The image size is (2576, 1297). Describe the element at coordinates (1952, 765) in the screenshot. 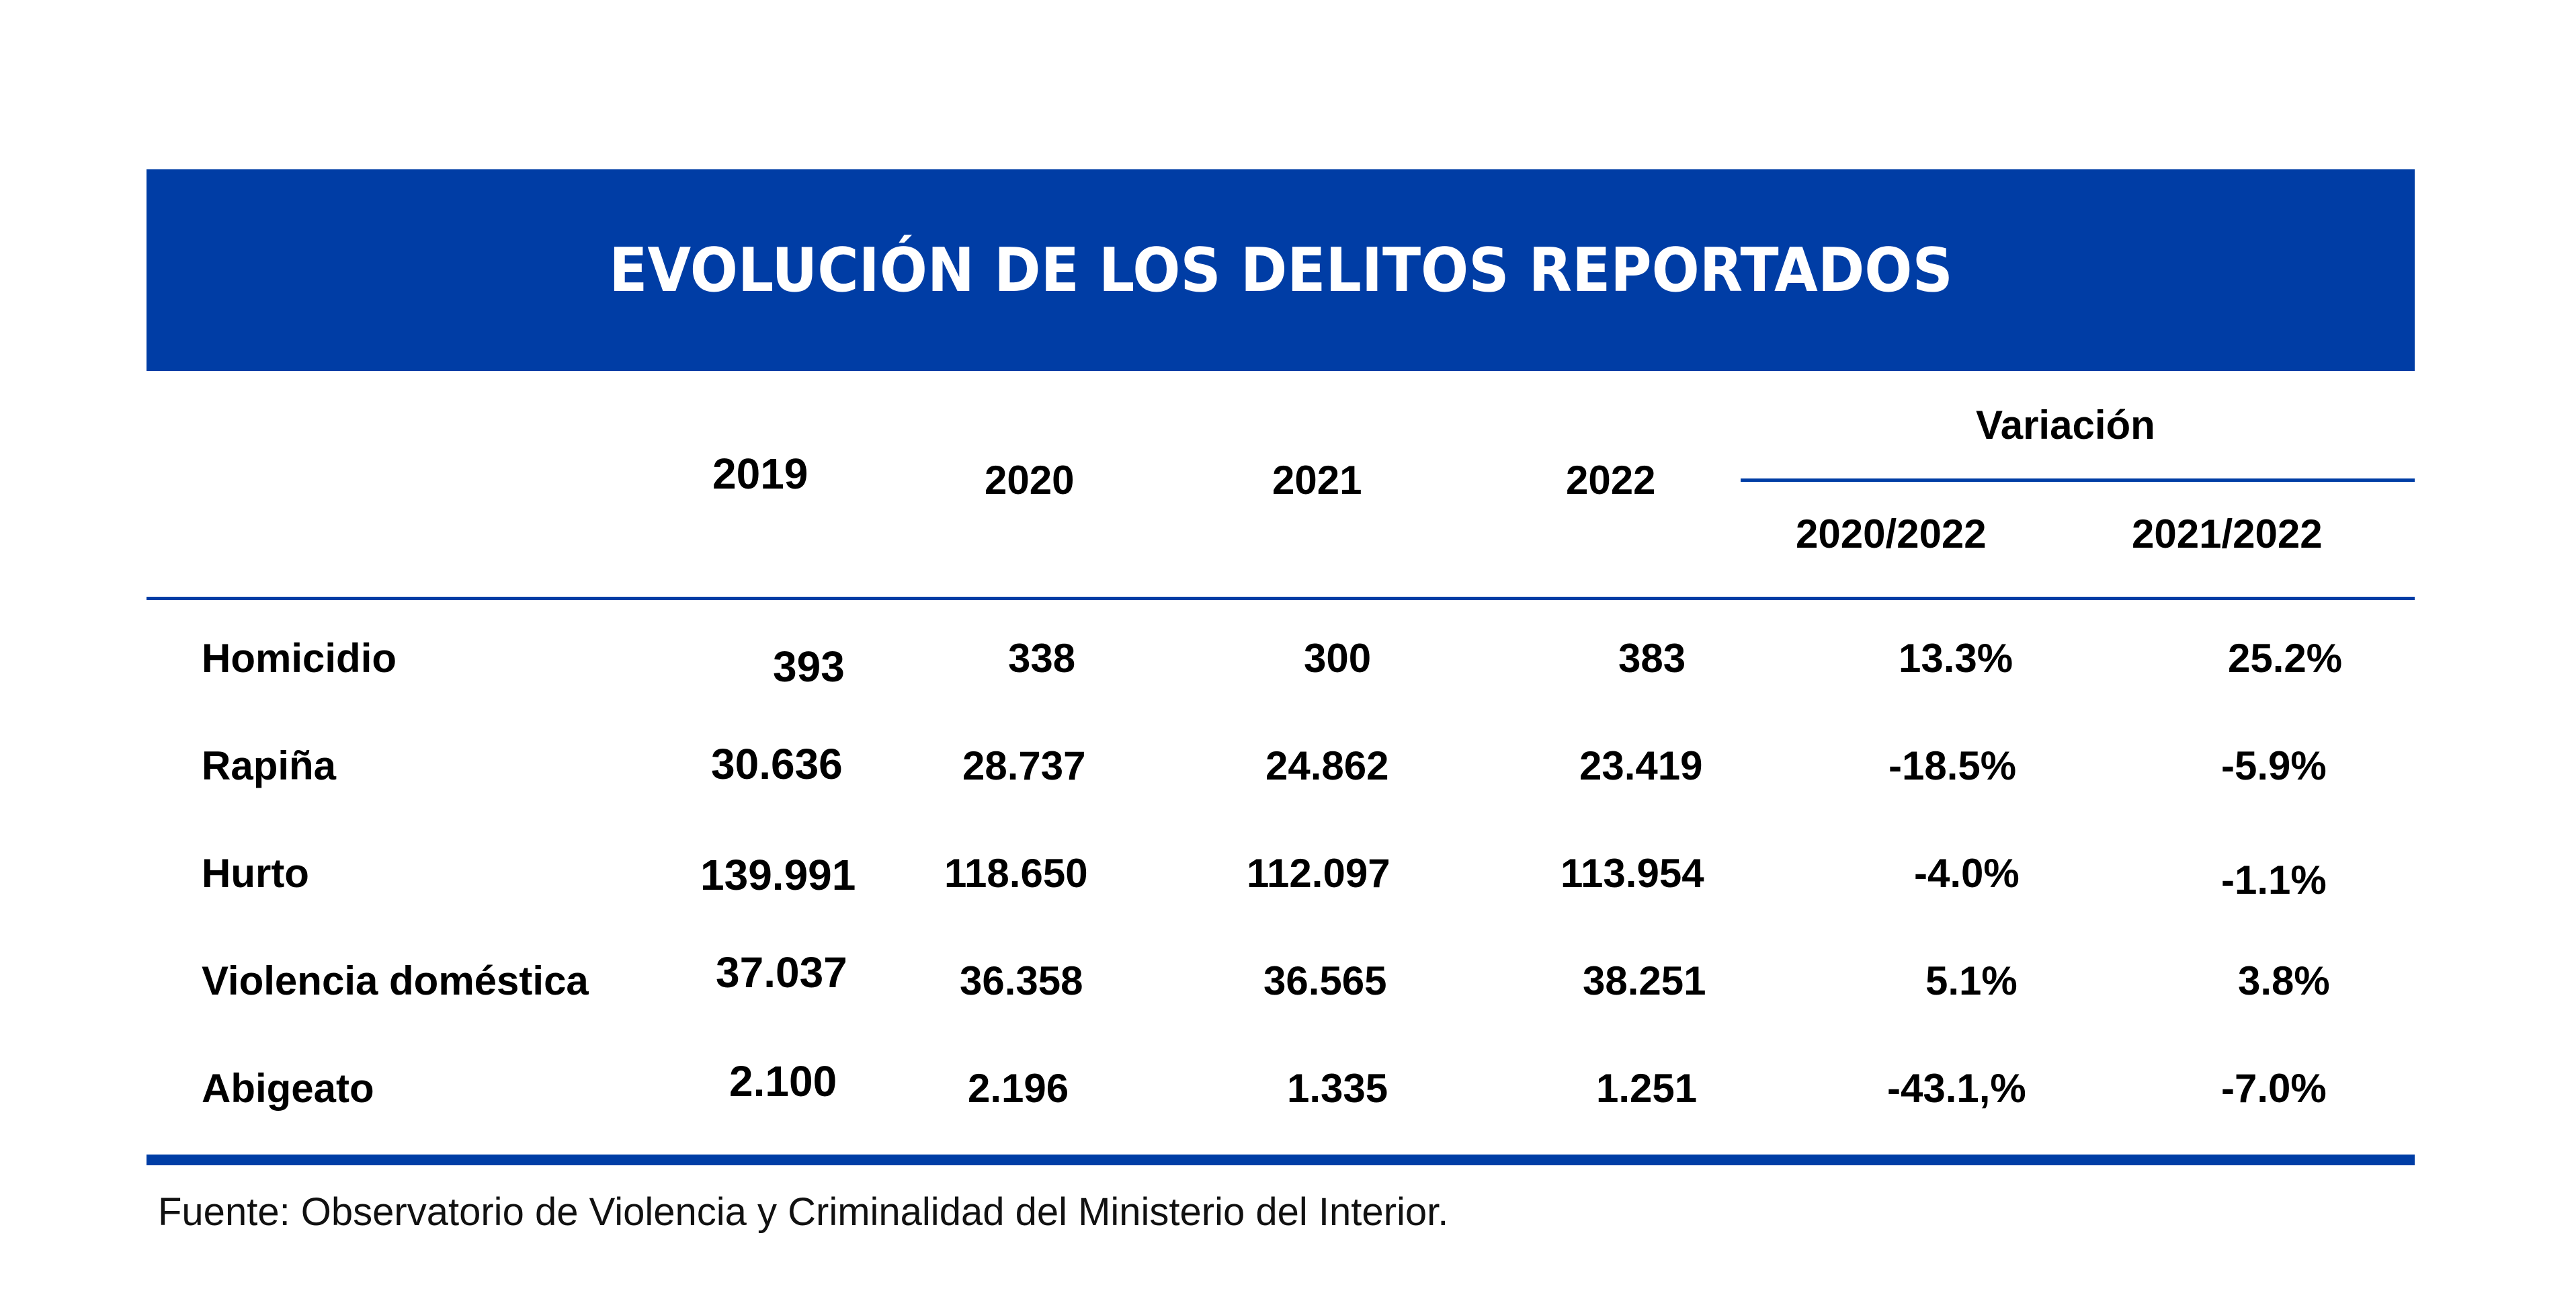

I see `cell-rapina-var1: -18.5%` at that location.